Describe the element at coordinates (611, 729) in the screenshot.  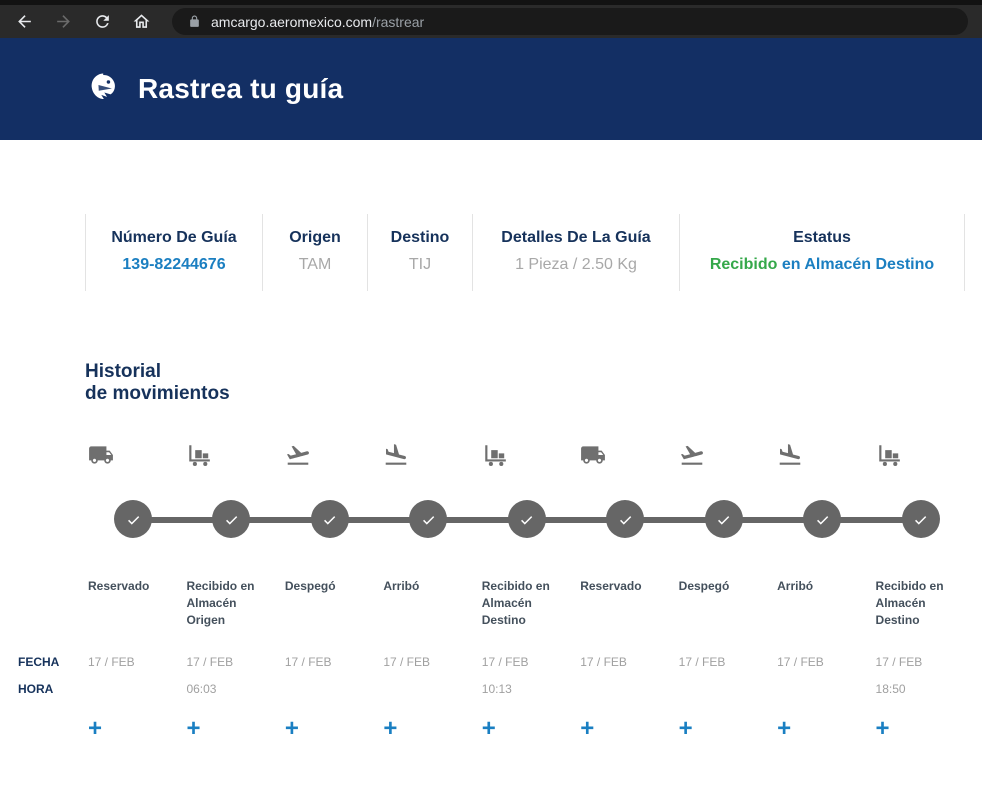
I see `step-expand-cell-5: +` at that location.